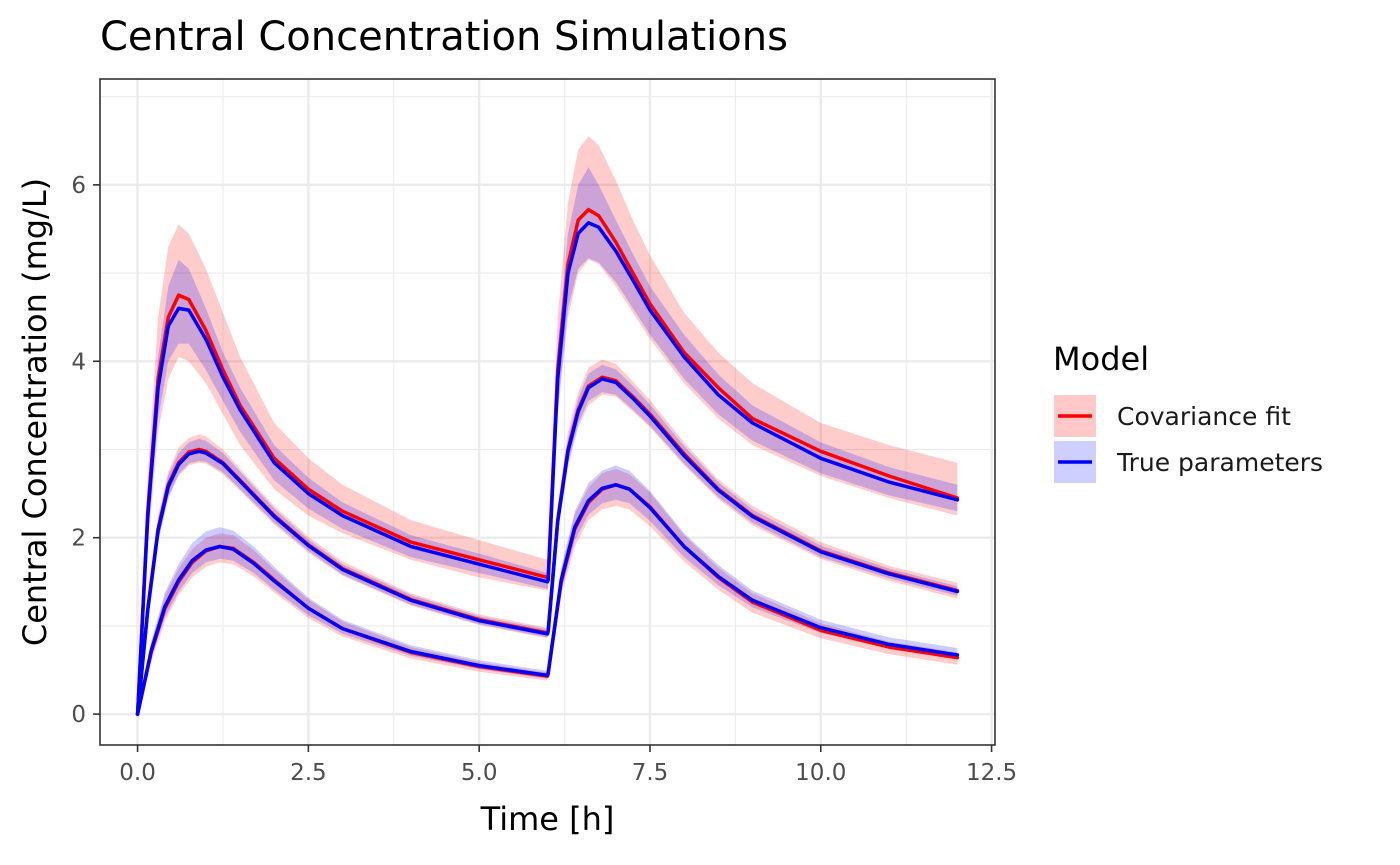 The height and width of the screenshot is (865, 1400). Describe the element at coordinates (78, 539) in the screenshot. I see `y-tick-label: 2` at that location.